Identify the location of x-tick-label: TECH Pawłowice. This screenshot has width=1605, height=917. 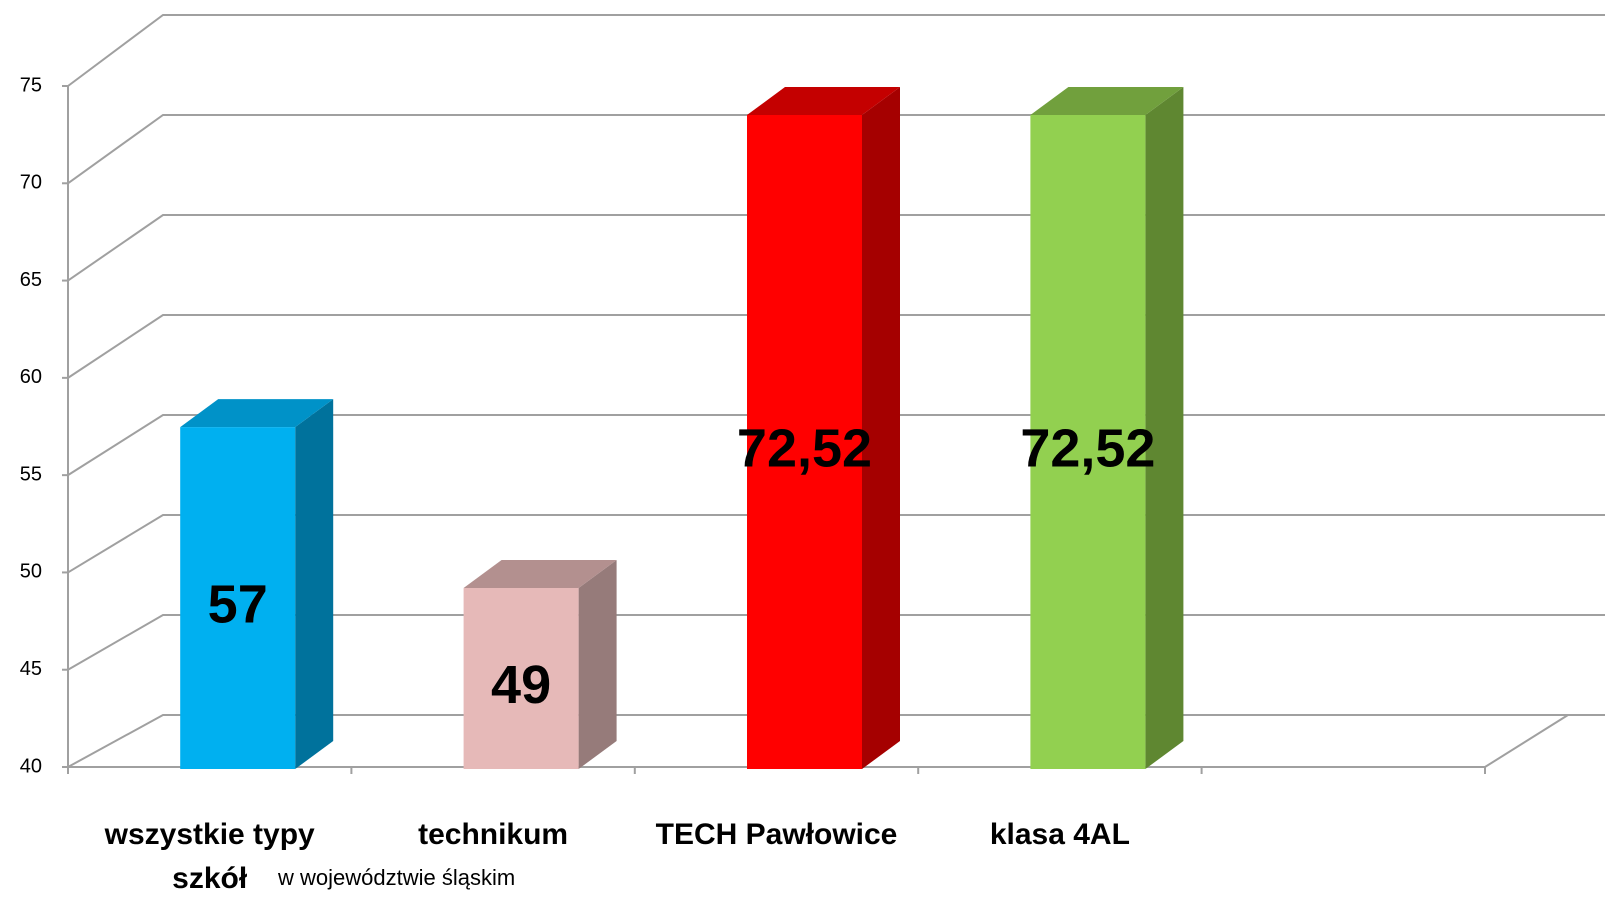
(777, 834).